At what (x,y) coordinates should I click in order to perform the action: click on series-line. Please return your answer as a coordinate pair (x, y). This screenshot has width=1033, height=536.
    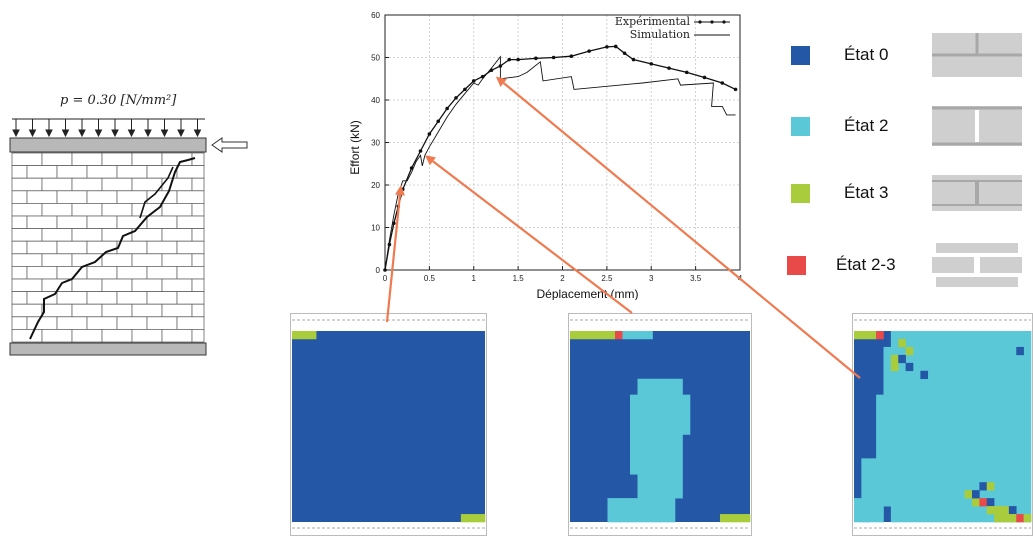
    Looking at the image, I should click on (560, 158).